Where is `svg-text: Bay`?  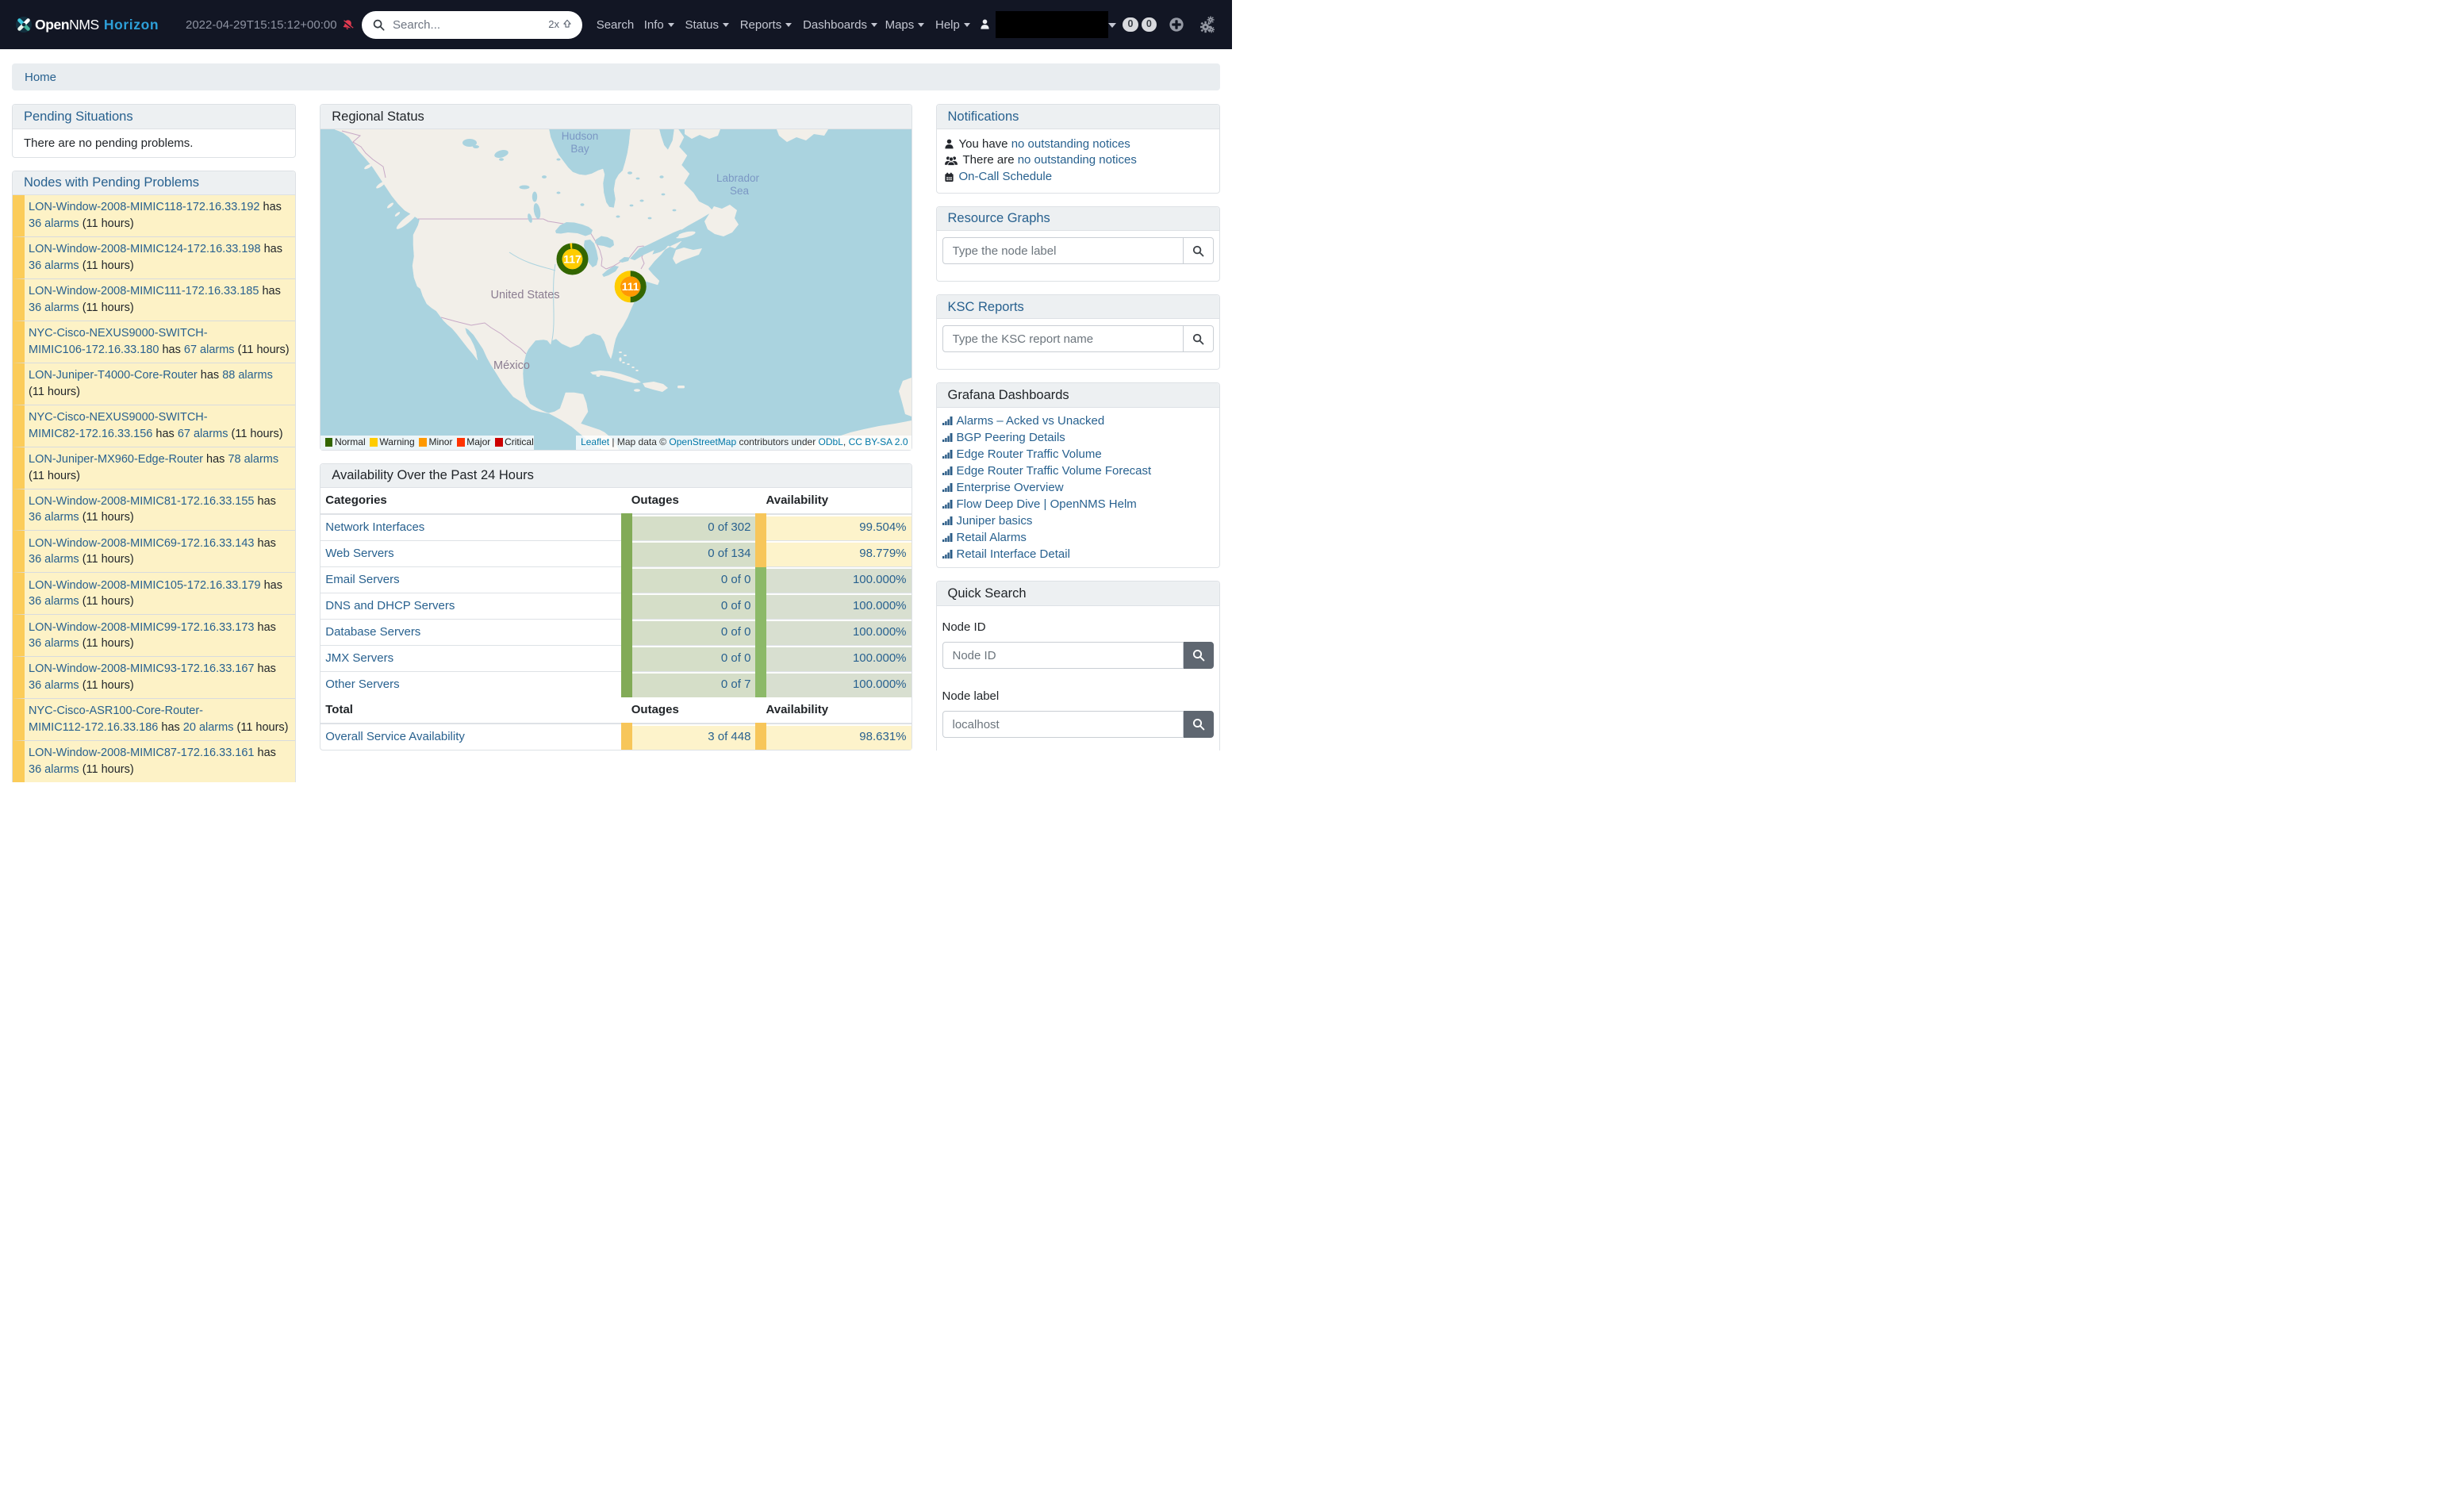
svg-text: Bay is located at coordinates (580, 149).